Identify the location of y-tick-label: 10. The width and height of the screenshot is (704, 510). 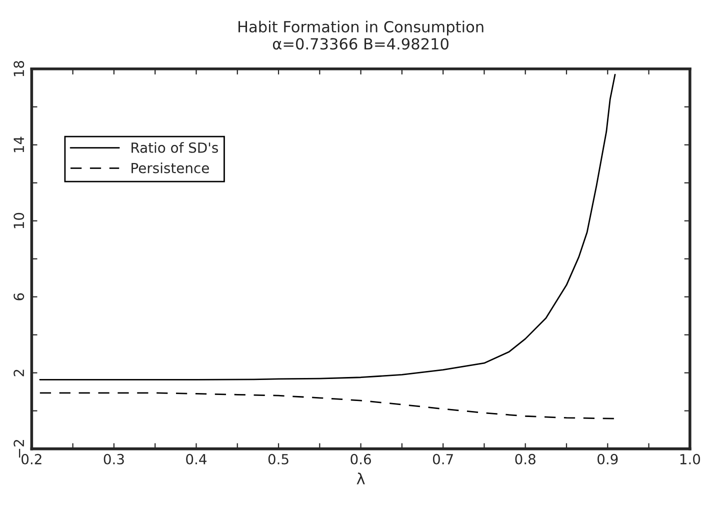
(19, 220).